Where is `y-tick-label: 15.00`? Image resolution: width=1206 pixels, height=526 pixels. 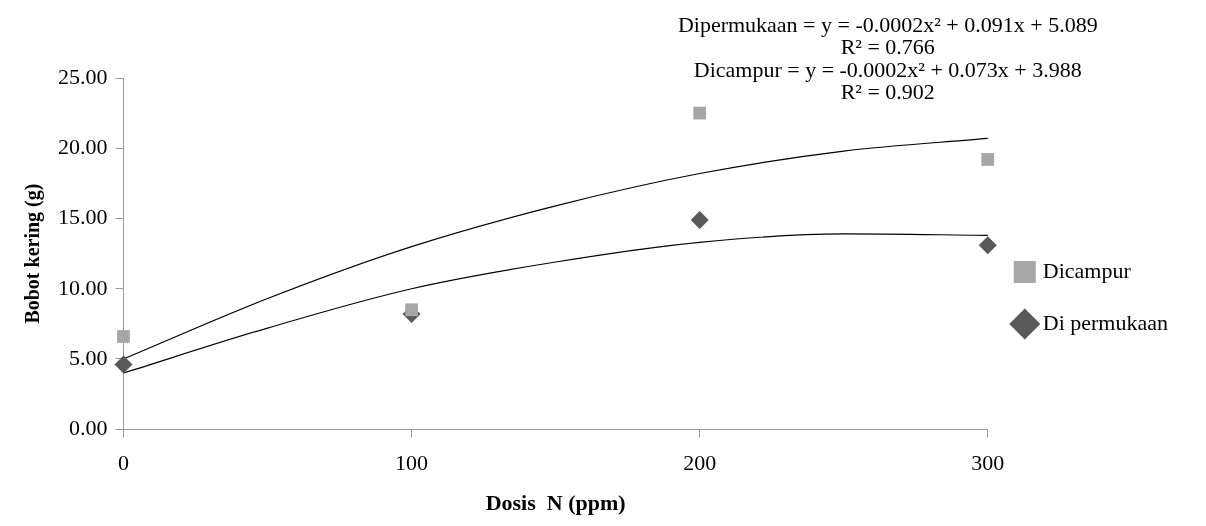 y-tick-label: 15.00 is located at coordinates (83, 217).